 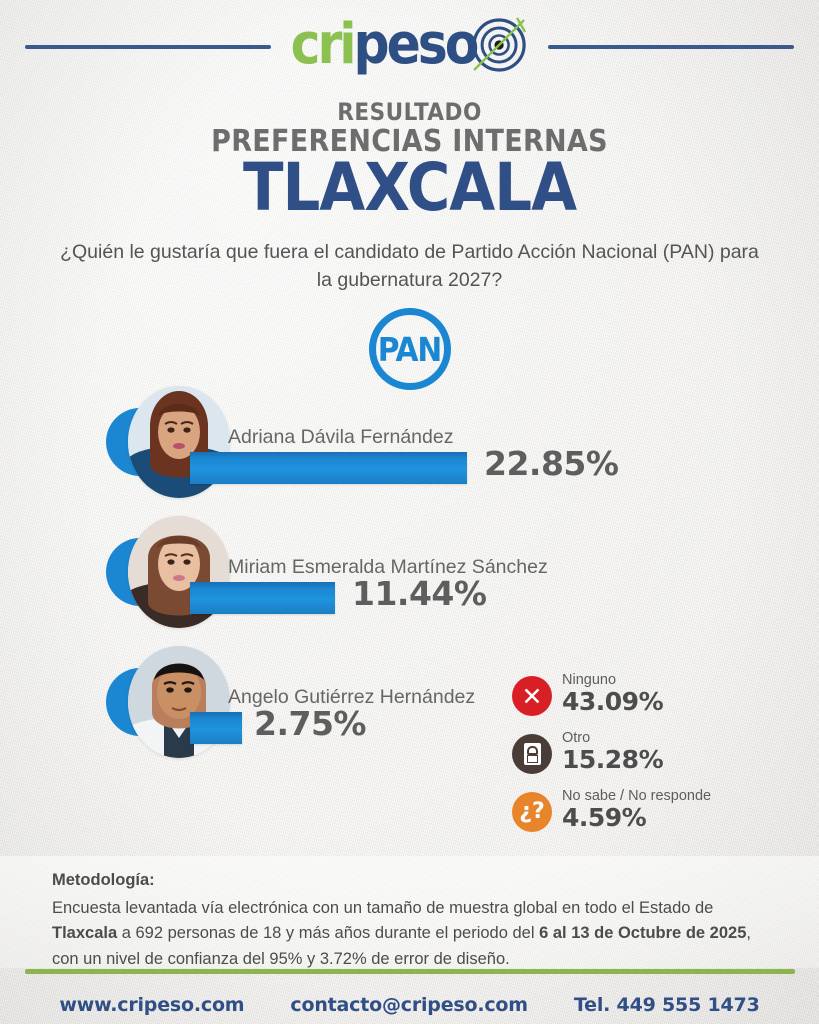 What do you see at coordinates (499, 45) in the screenshot?
I see `radar-target-icon` at bounding box center [499, 45].